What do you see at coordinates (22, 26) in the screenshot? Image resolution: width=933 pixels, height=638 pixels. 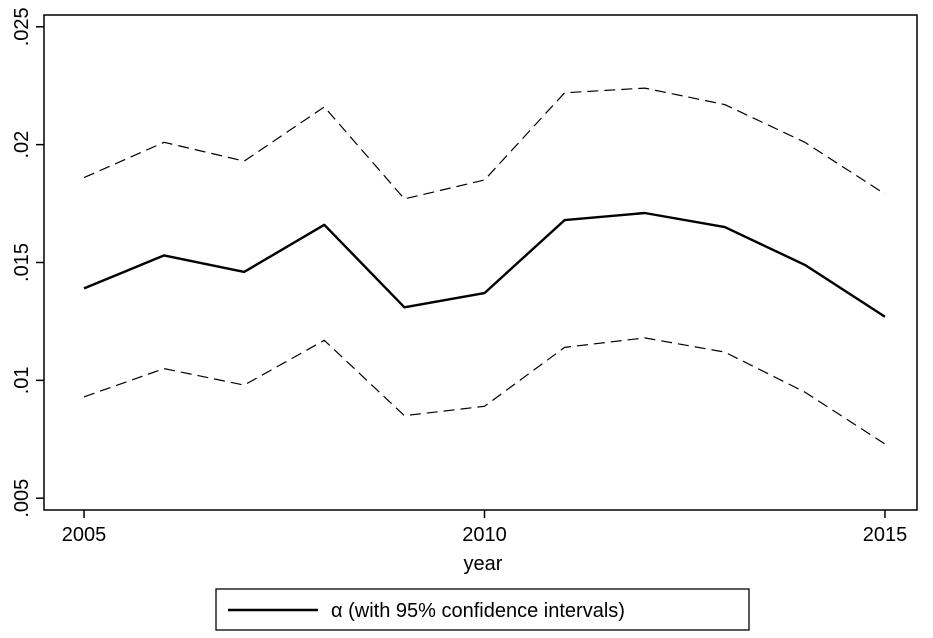 I see `y-tick-label: .025` at bounding box center [22, 26].